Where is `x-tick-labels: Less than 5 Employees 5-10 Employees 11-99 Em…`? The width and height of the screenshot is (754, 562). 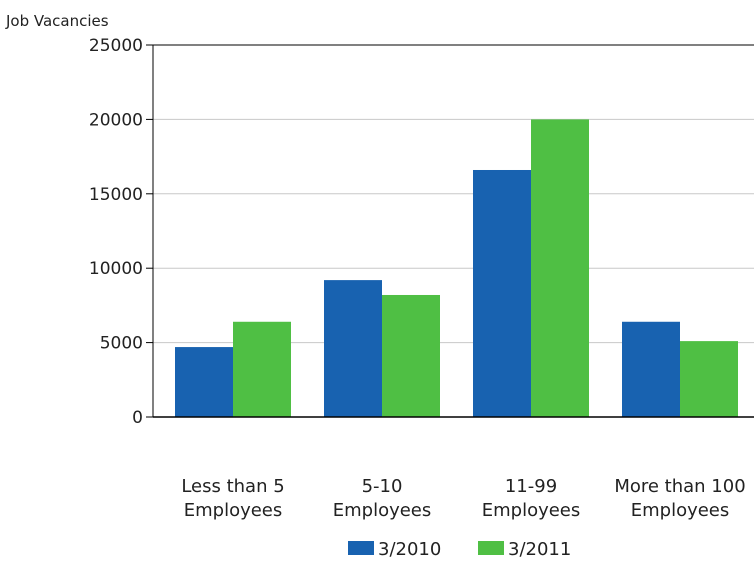
x-tick-labels: Less than 5 Employees 5-10 Employees 11-99 Em… is located at coordinates (463, 498).